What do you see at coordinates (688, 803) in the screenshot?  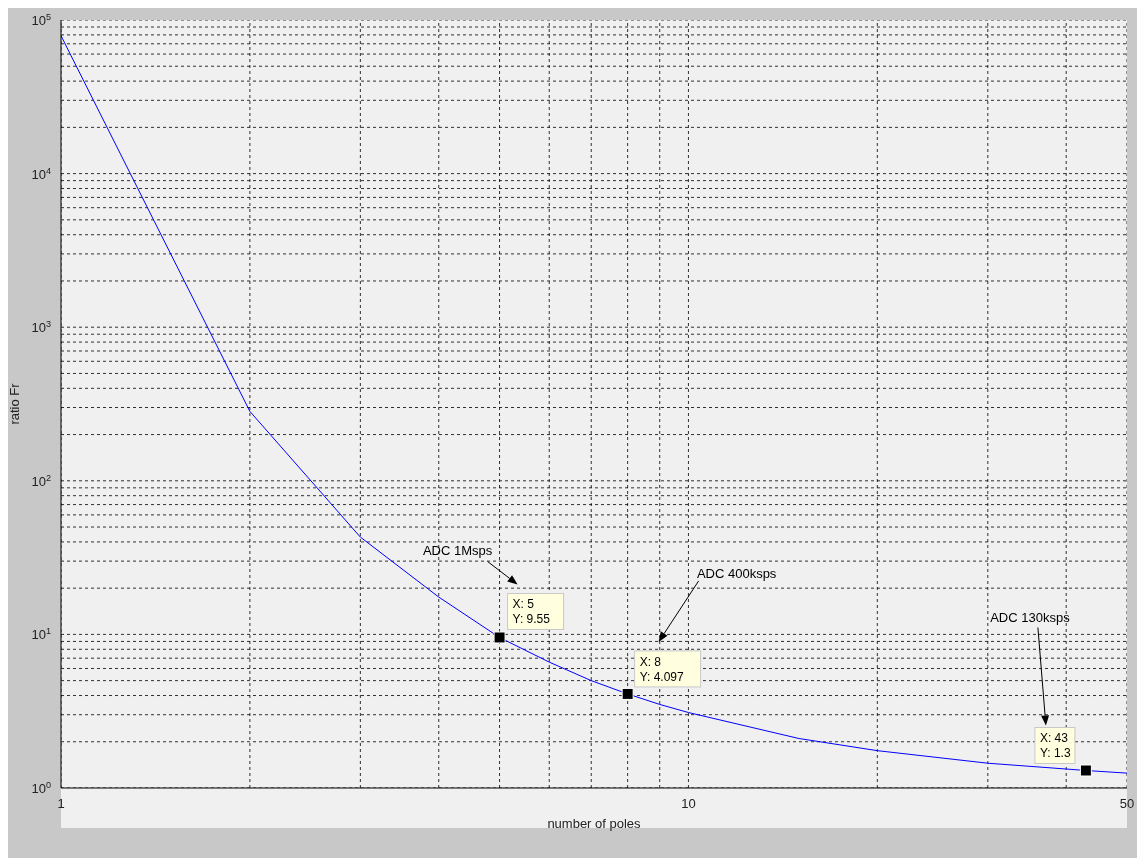 I see `x-tick-label: 10` at bounding box center [688, 803].